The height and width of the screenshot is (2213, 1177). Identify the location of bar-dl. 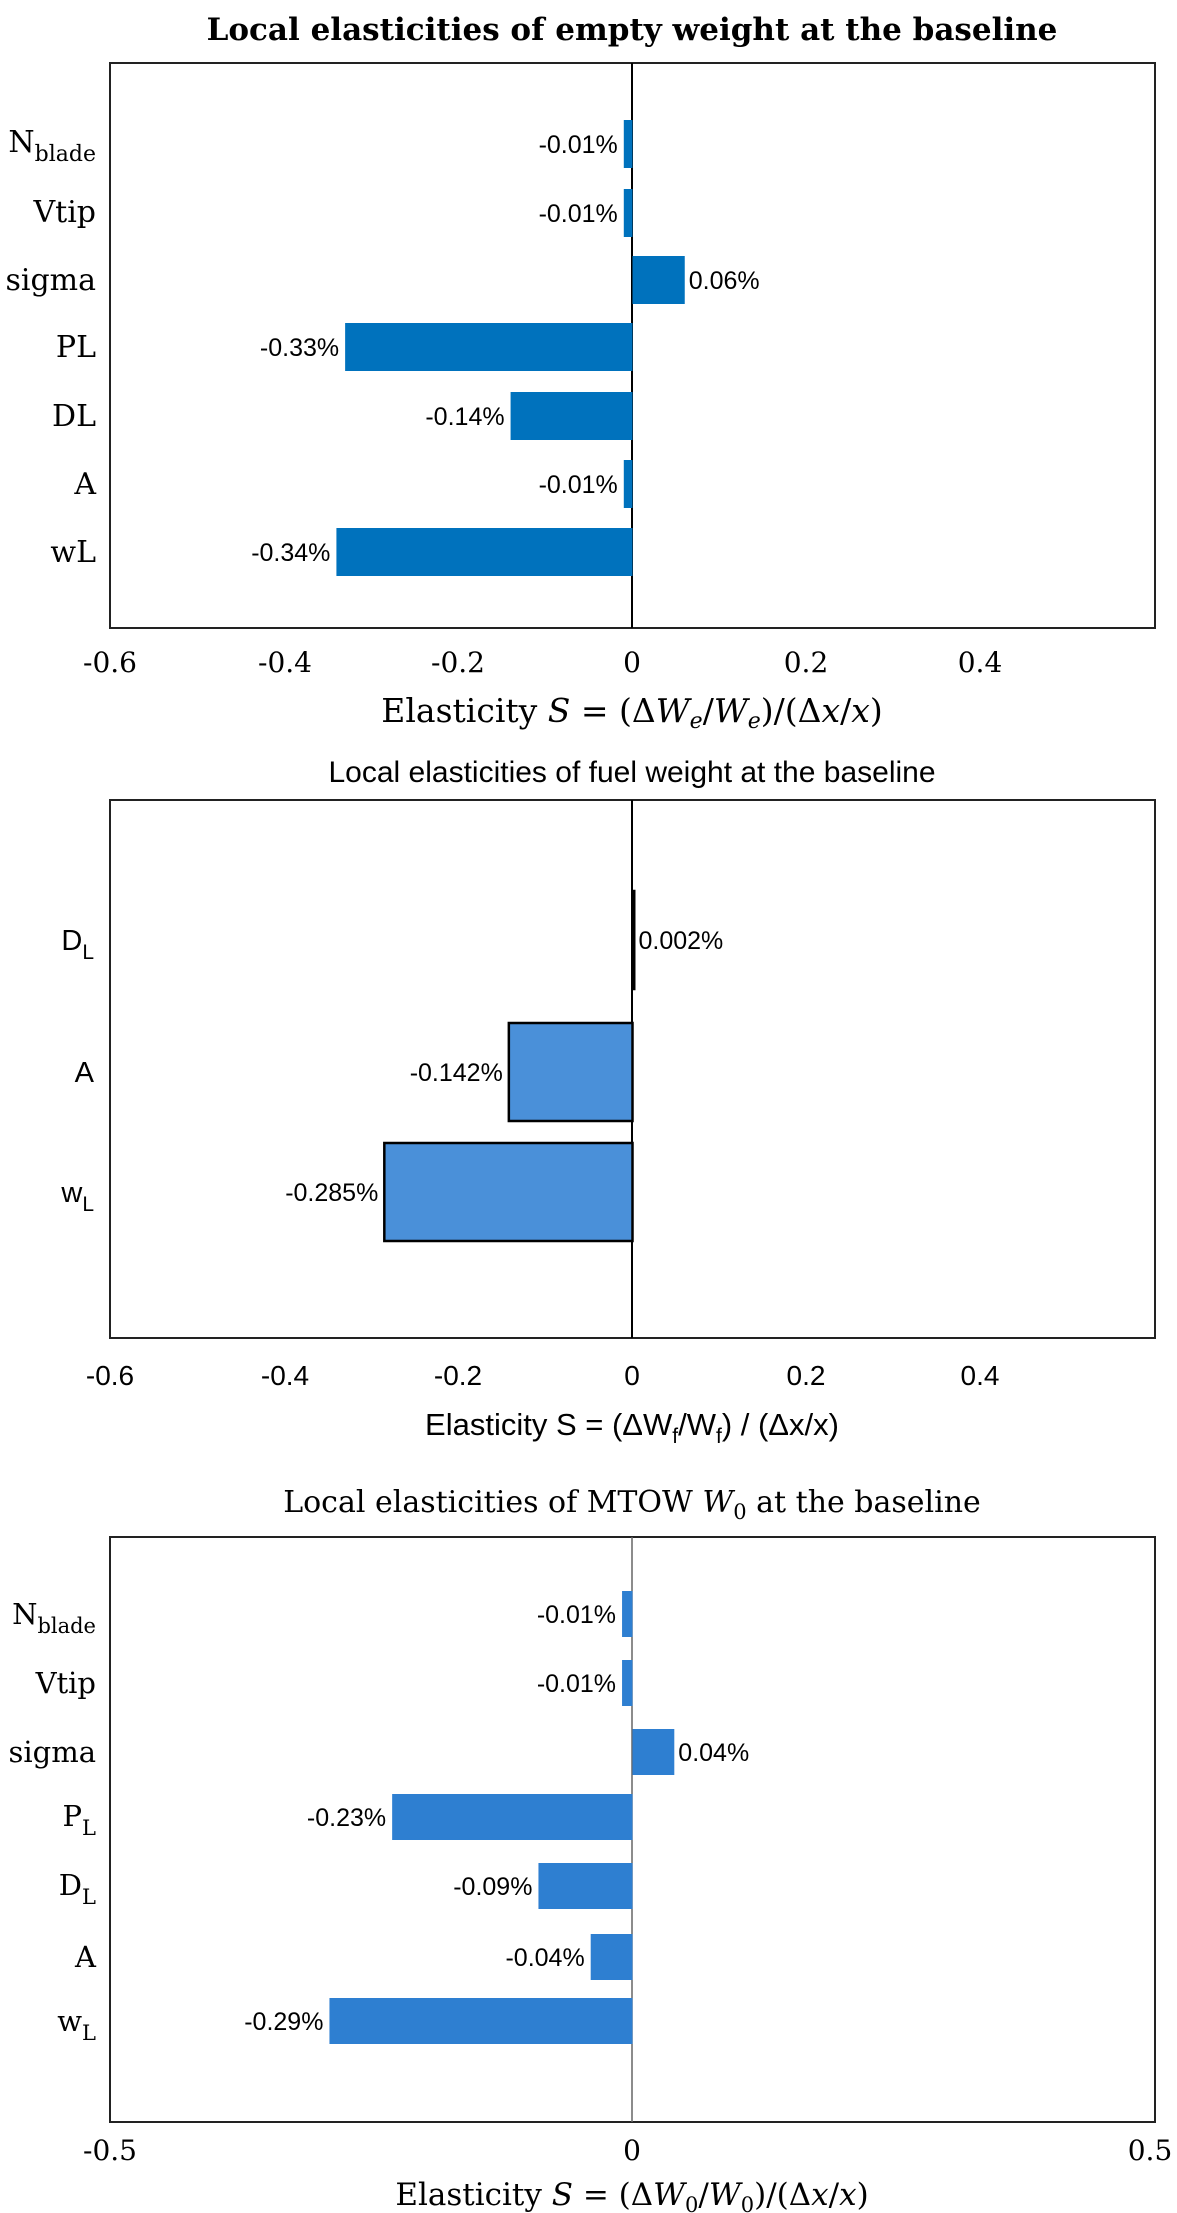
(571, 416).